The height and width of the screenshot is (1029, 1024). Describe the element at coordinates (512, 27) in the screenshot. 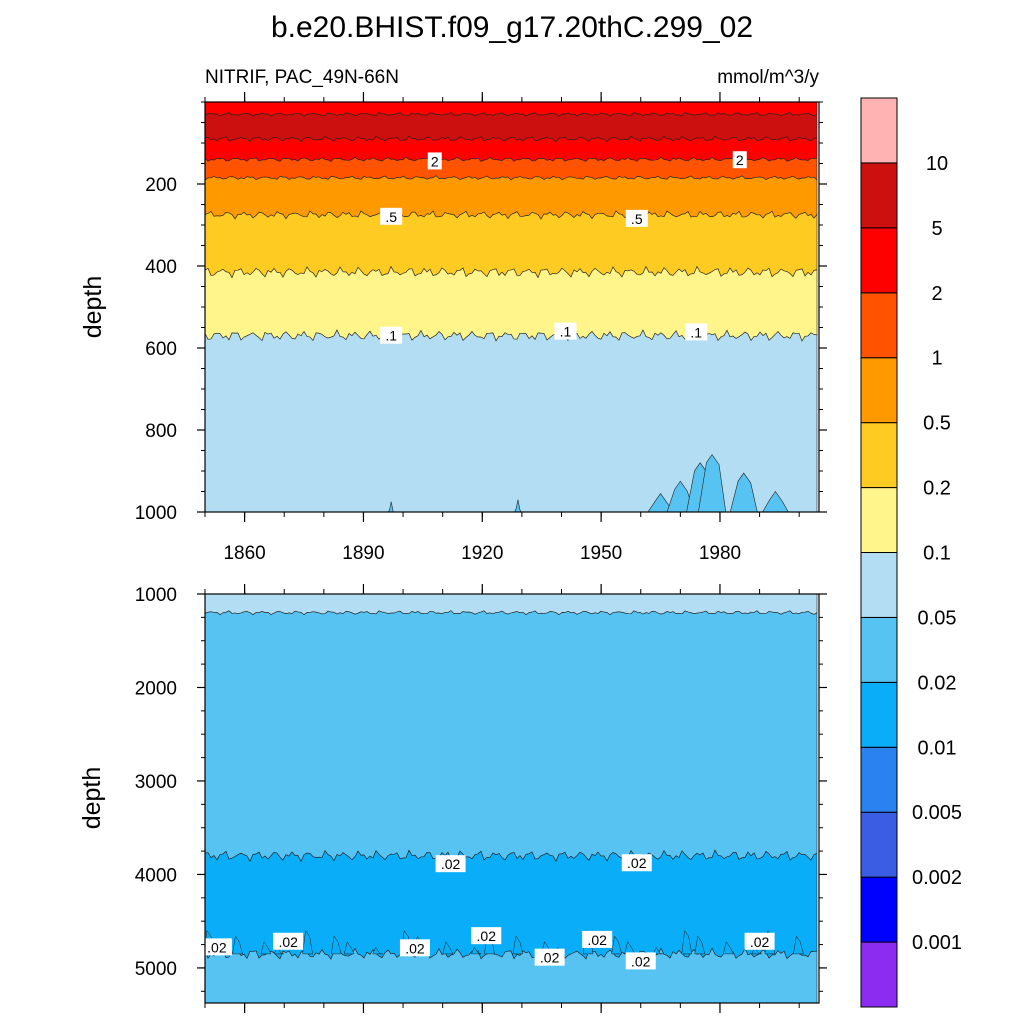

I see `figure-title: b.e20.BHIST.f09_g17.20thC.299_02` at that location.